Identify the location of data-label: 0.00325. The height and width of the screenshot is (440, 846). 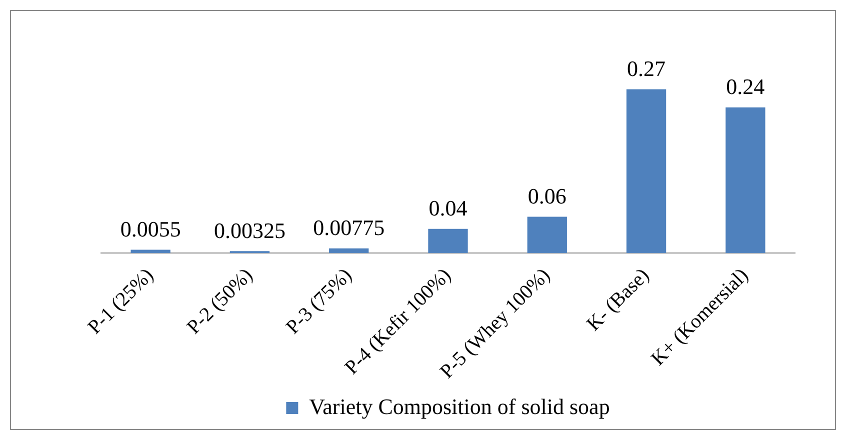
(250, 230).